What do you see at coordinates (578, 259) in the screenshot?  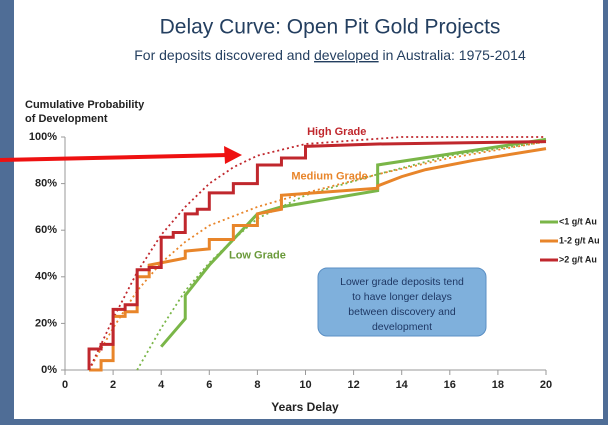 I see `legend-label: >2 g/t Au` at bounding box center [578, 259].